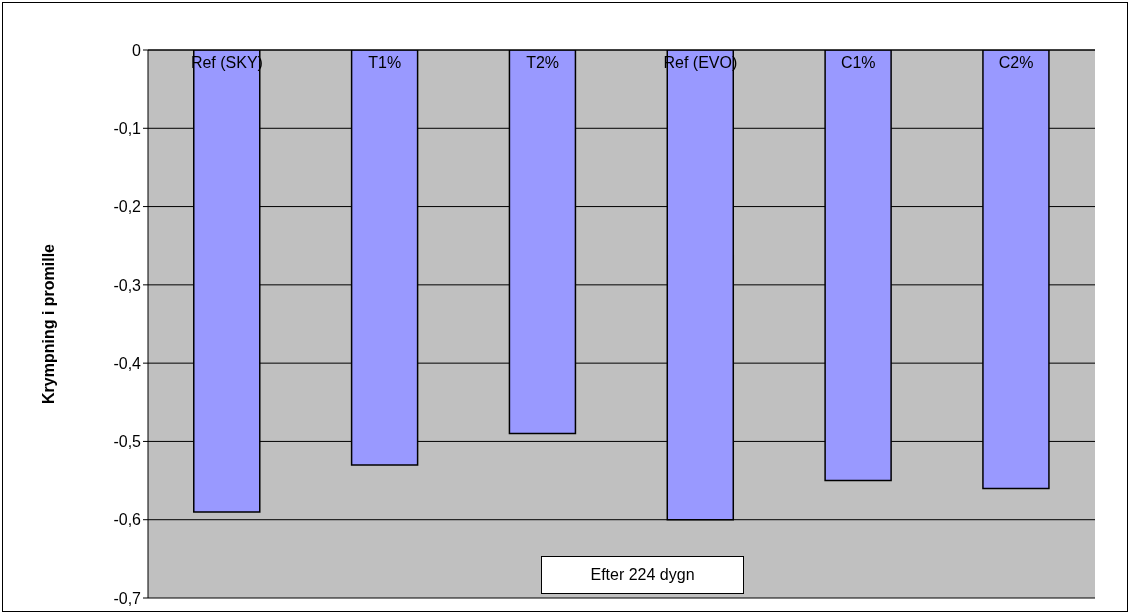 The image size is (1130, 614). I want to click on y-axis-title: Krympning i promille, so click(48, 324).